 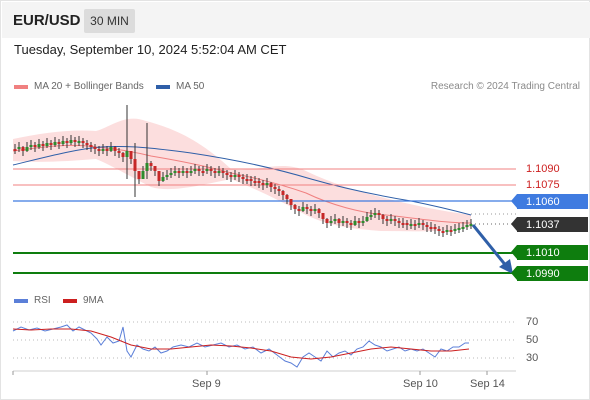 I want to click on support-1-tag: 1.1010, so click(x=549, y=252).